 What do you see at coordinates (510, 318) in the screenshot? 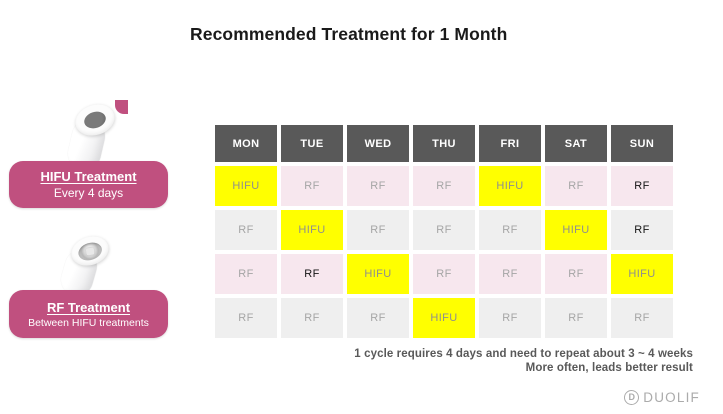
I see `schedule-cell-week4-fri: RF` at bounding box center [510, 318].